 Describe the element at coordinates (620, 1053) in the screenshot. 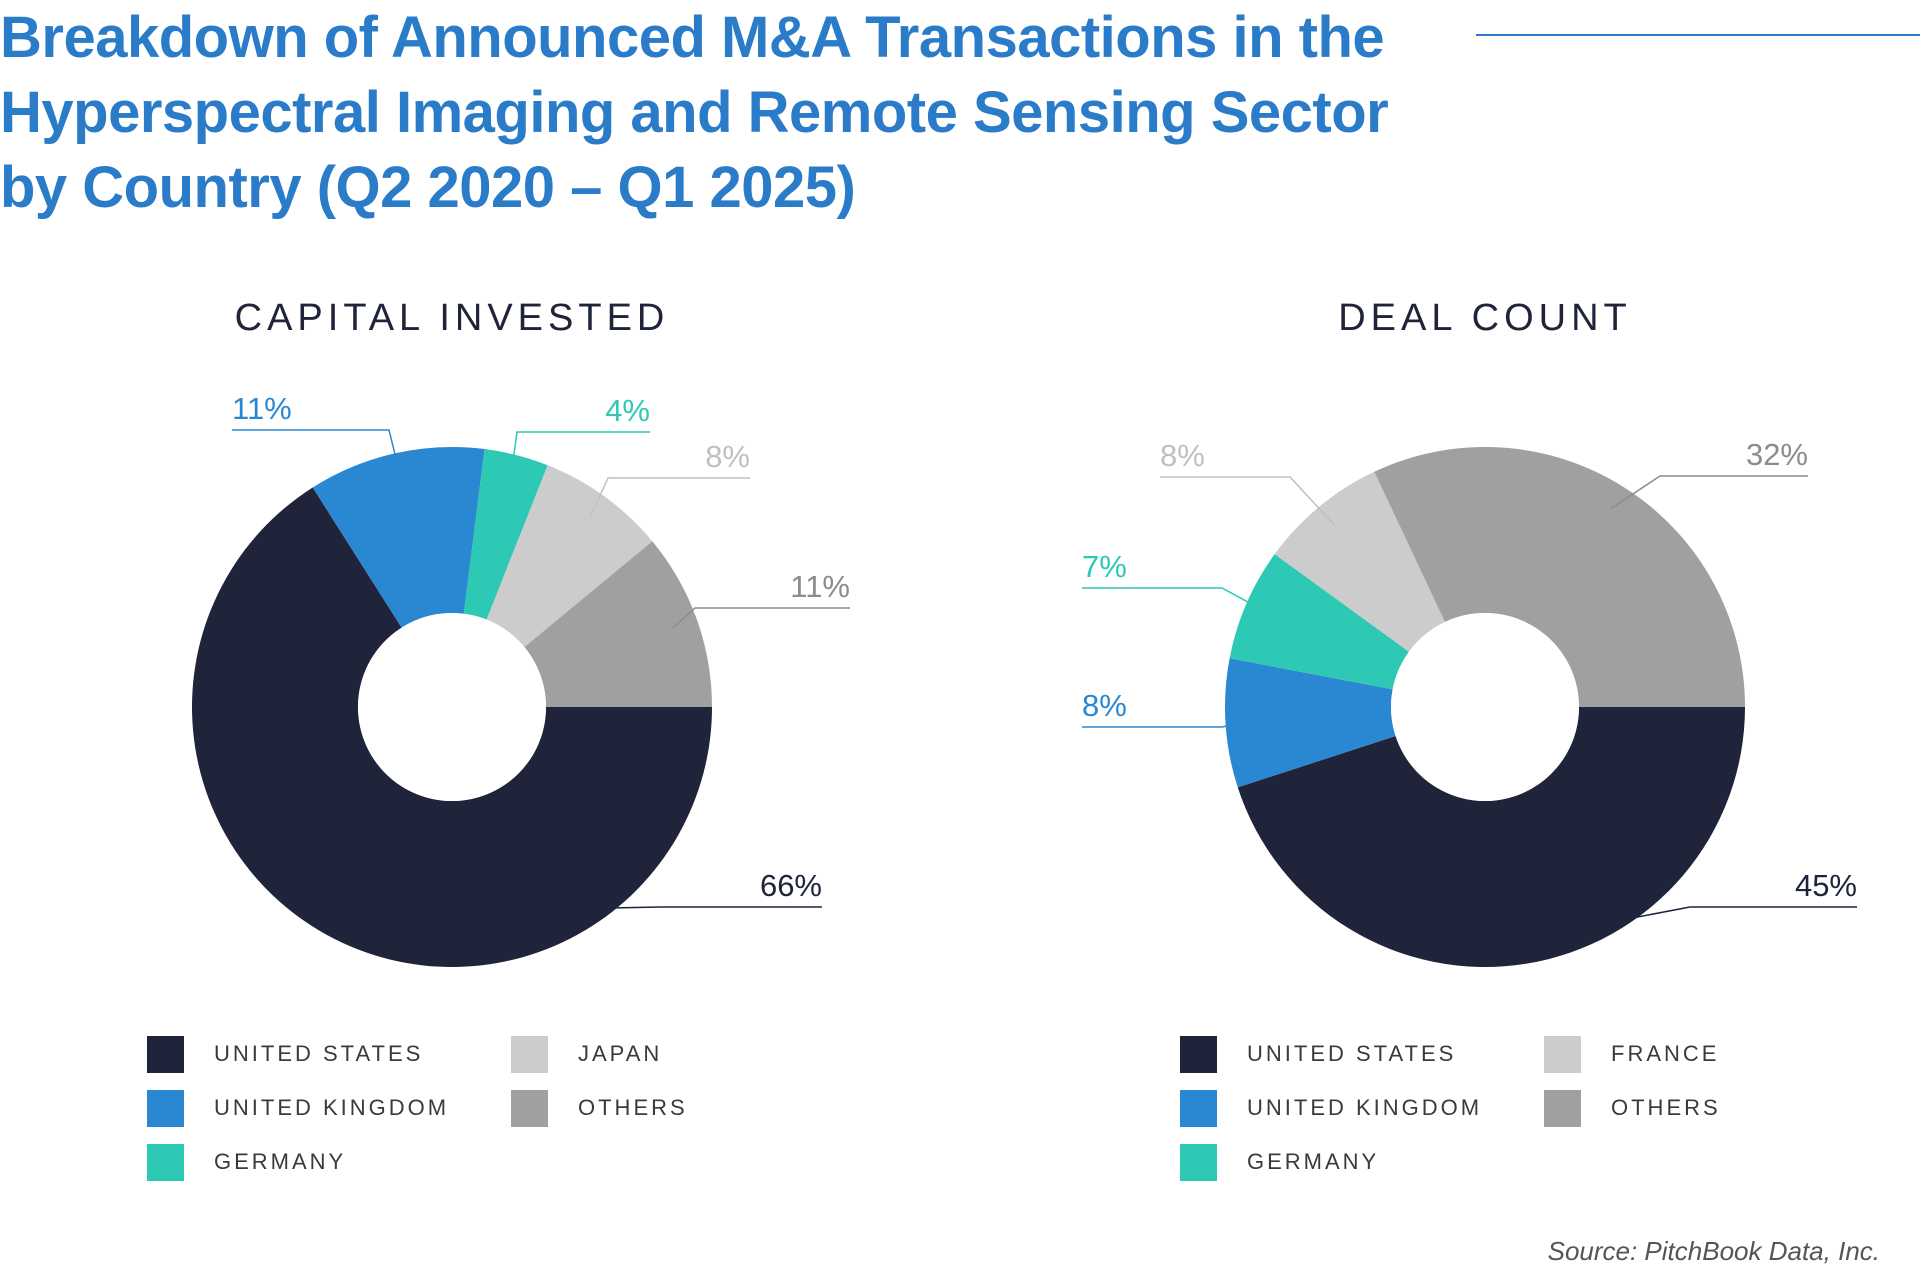

I see `legend-label: JAPAN` at that location.